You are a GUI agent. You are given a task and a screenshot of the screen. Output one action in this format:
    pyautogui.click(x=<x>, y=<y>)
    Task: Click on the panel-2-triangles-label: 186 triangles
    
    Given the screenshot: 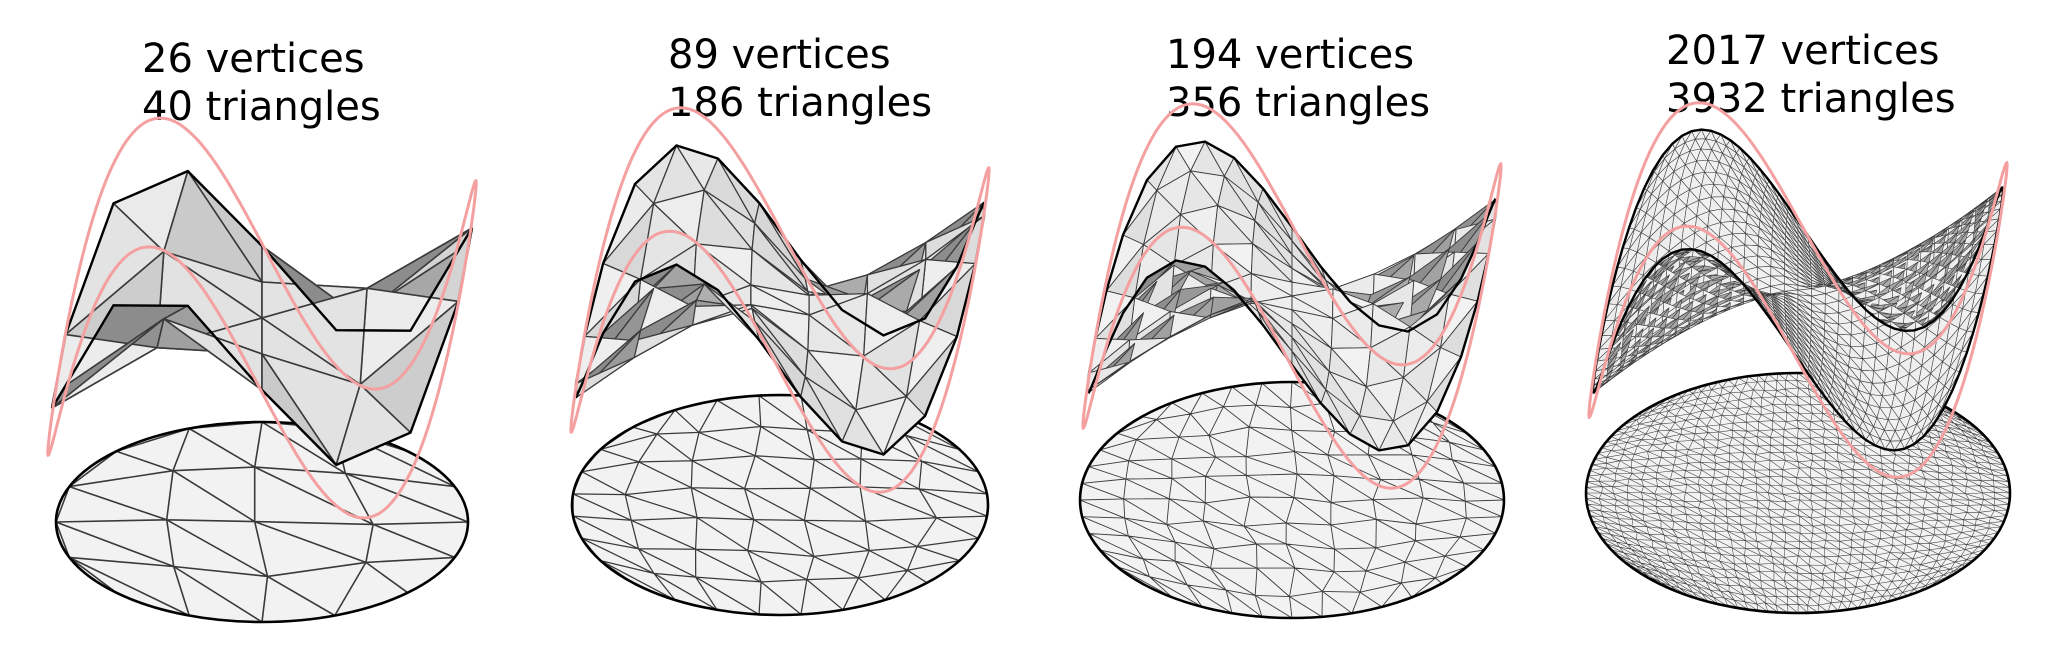 What is the action you would take?
    pyautogui.click(x=800, y=103)
    